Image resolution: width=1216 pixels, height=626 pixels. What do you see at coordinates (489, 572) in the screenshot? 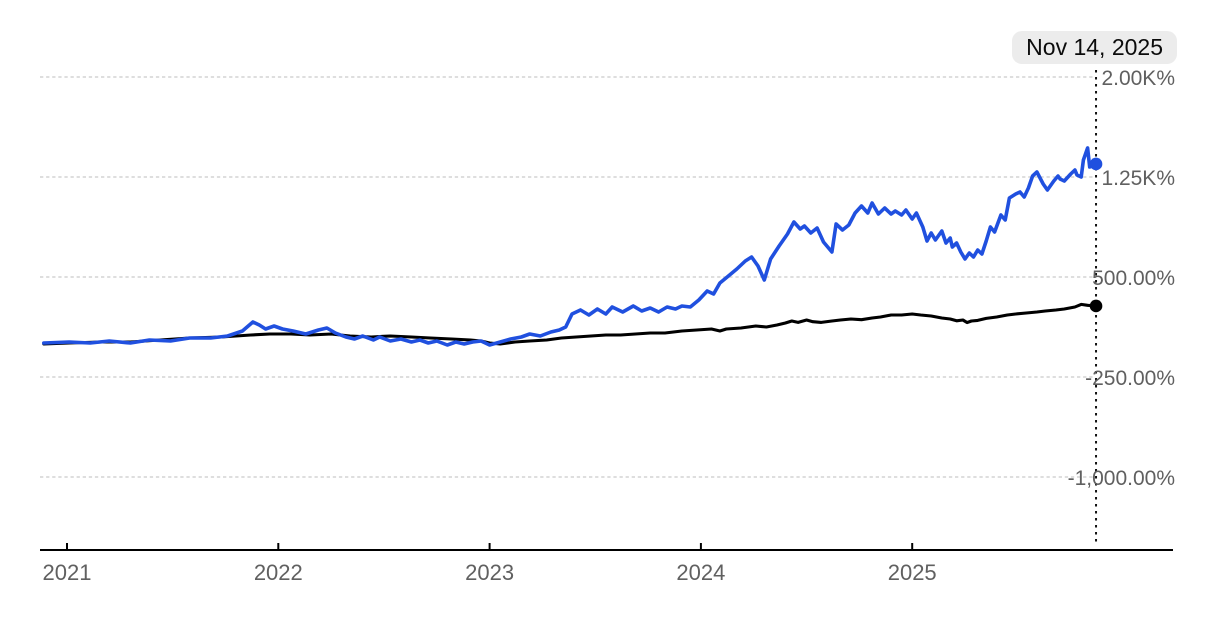
I see `x-axis-label: 2023` at bounding box center [489, 572].